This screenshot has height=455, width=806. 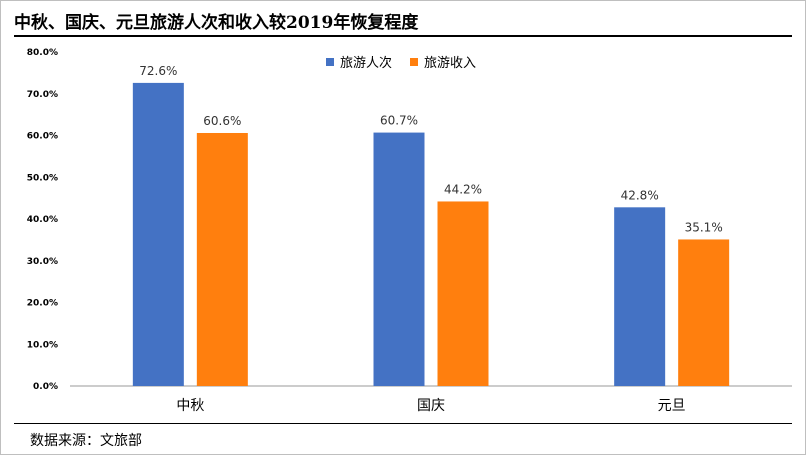 What do you see at coordinates (86, 441) in the screenshot?
I see `source-note: 数据来源：文旅部` at bounding box center [86, 441].